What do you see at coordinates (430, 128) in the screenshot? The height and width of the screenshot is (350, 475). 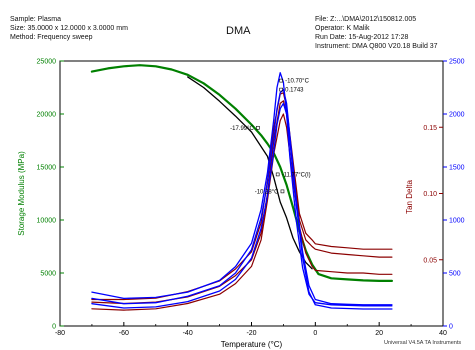 I see `y-right-inner-tick-label: 0.15` at bounding box center [430, 128].